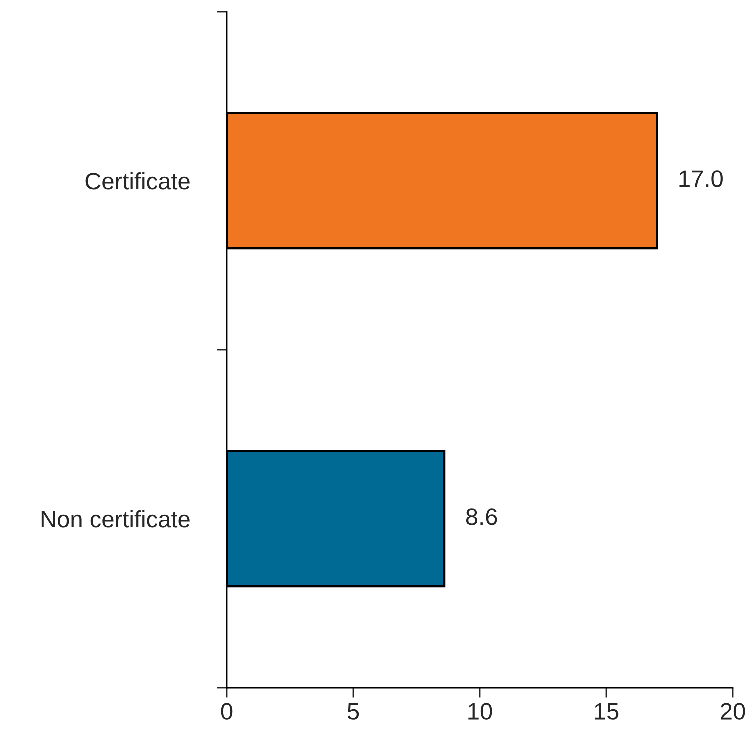 This screenshot has height=735, width=751. I want to click on x-tick-label: 20, so click(733, 711).